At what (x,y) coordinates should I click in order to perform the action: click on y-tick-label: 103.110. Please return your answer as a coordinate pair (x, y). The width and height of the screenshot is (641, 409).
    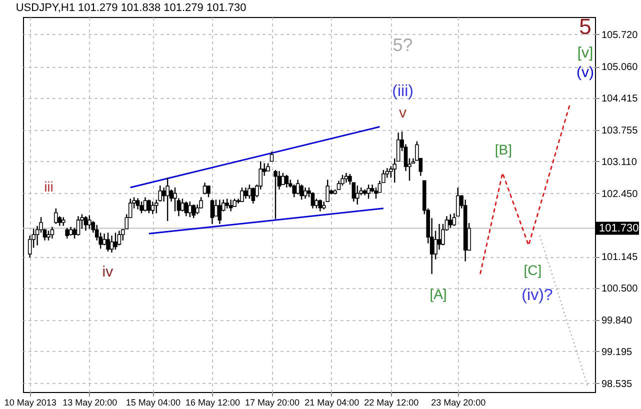
    Looking at the image, I should click on (620, 162).